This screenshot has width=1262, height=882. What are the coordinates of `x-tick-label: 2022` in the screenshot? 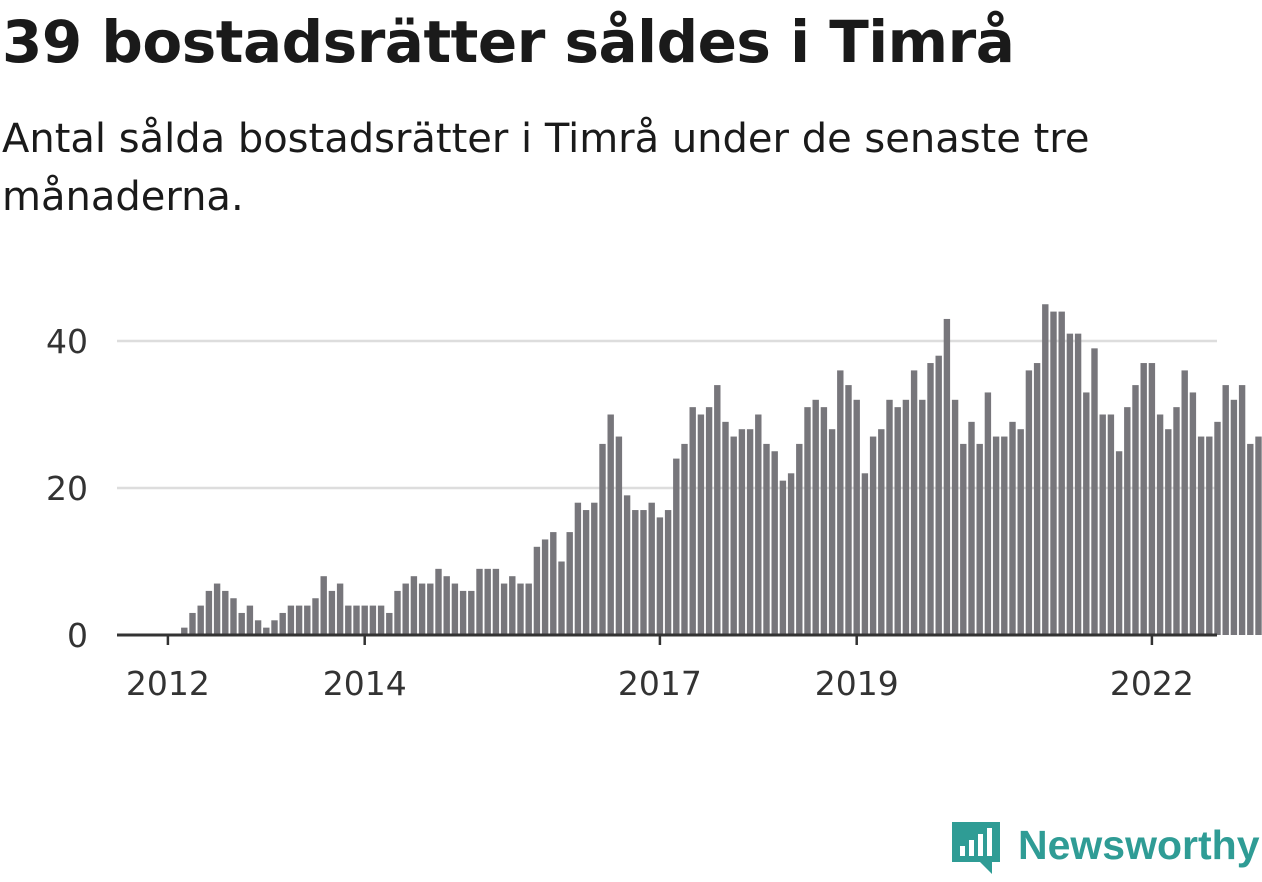 It's located at (1152, 683).